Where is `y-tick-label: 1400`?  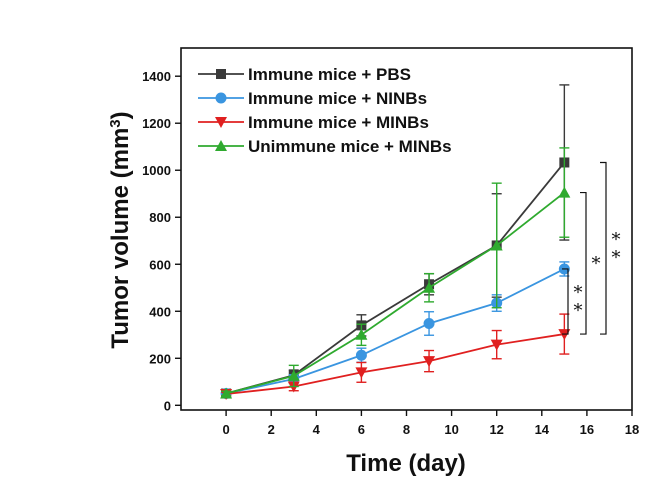 y-tick-label: 1400 is located at coordinates (156, 76).